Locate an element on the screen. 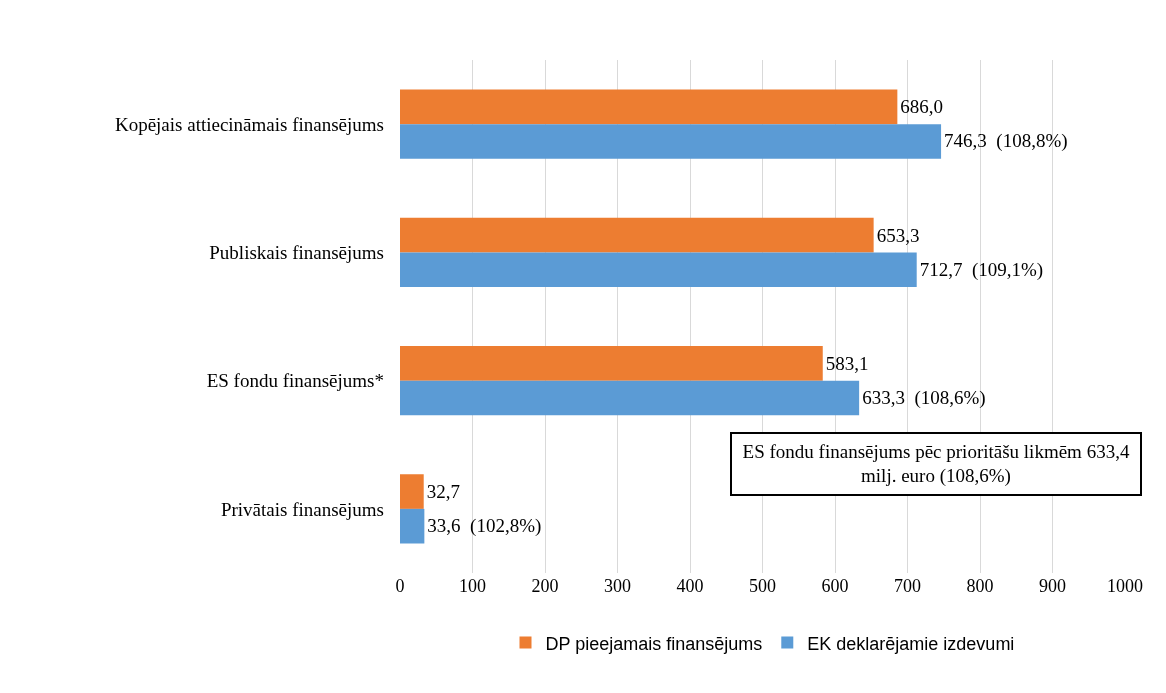 Image resolution: width=1166 pixels, height=693 pixels. x-tick-label: 300 is located at coordinates (617, 586).